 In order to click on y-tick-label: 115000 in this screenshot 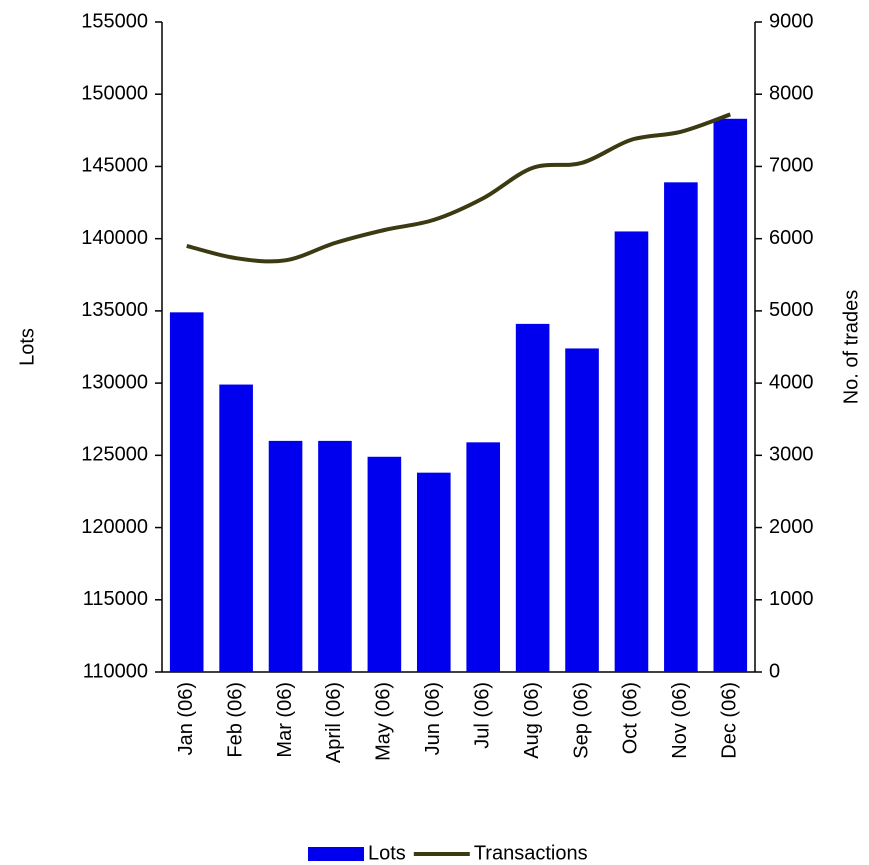, I will do `click(115, 599)`.